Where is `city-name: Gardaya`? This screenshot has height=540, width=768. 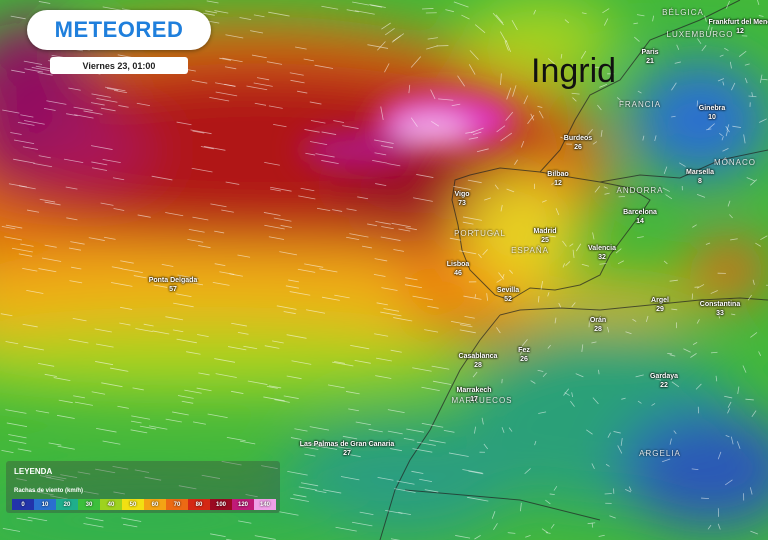
city-name: Gardaya is located at coordinates (664, 376).